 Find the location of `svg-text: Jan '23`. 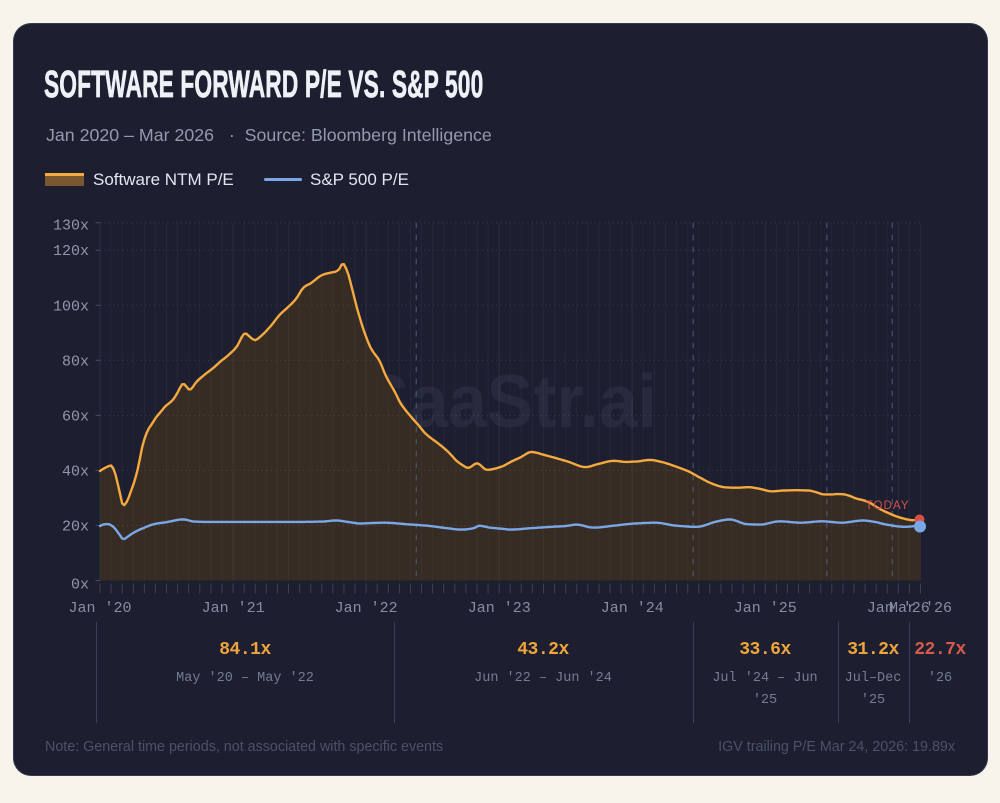

svg-text: Jan '23 is located at coordinates (499, 608).